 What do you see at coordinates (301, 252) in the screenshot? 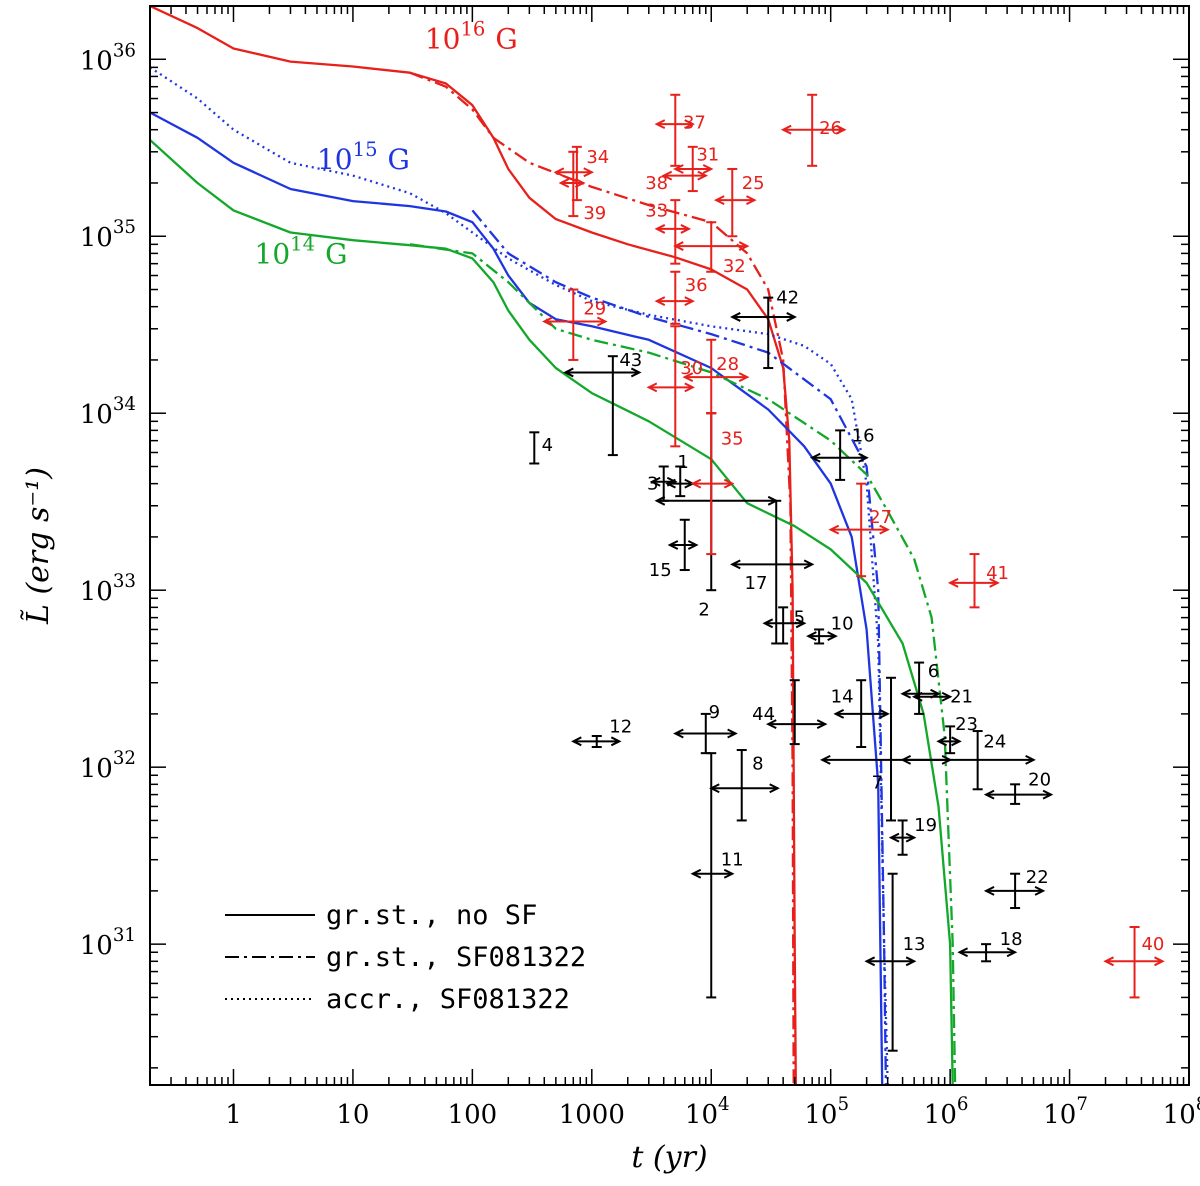
I see `field-label-14: 1014 G` at bounding box center [301, 252].